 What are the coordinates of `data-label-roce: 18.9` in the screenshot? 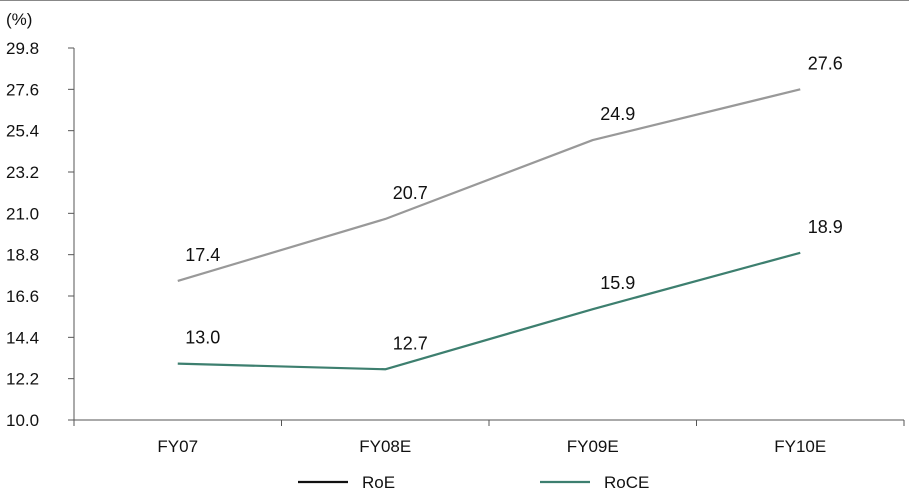 It's located at (825, 227).